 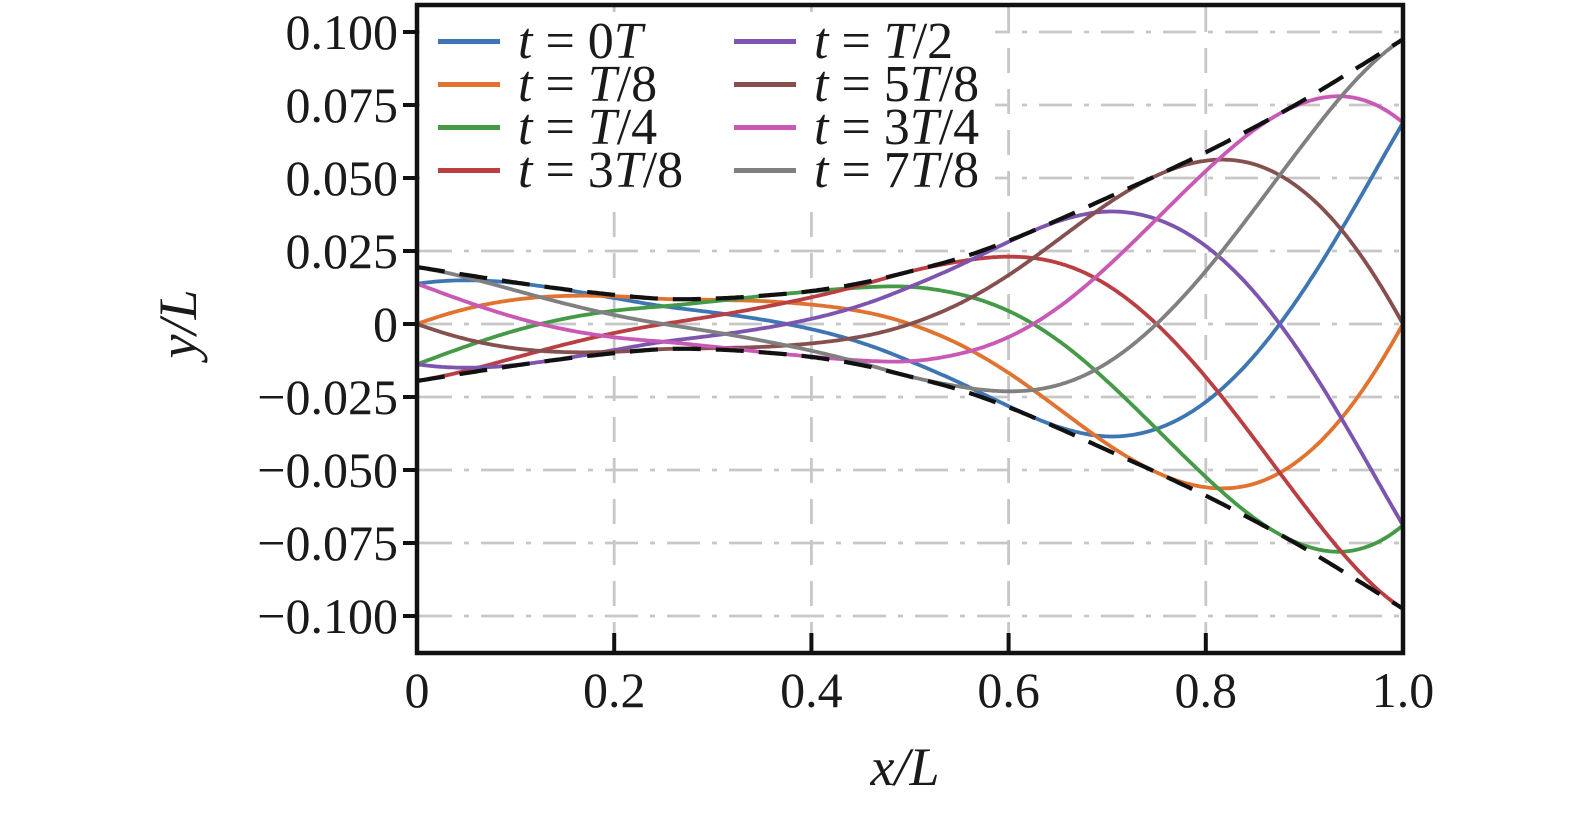 What do you see at coordinates (327, 616) in the screenshot?
I see `y-tick-label: −0.100` at bounding box center [327, 616].